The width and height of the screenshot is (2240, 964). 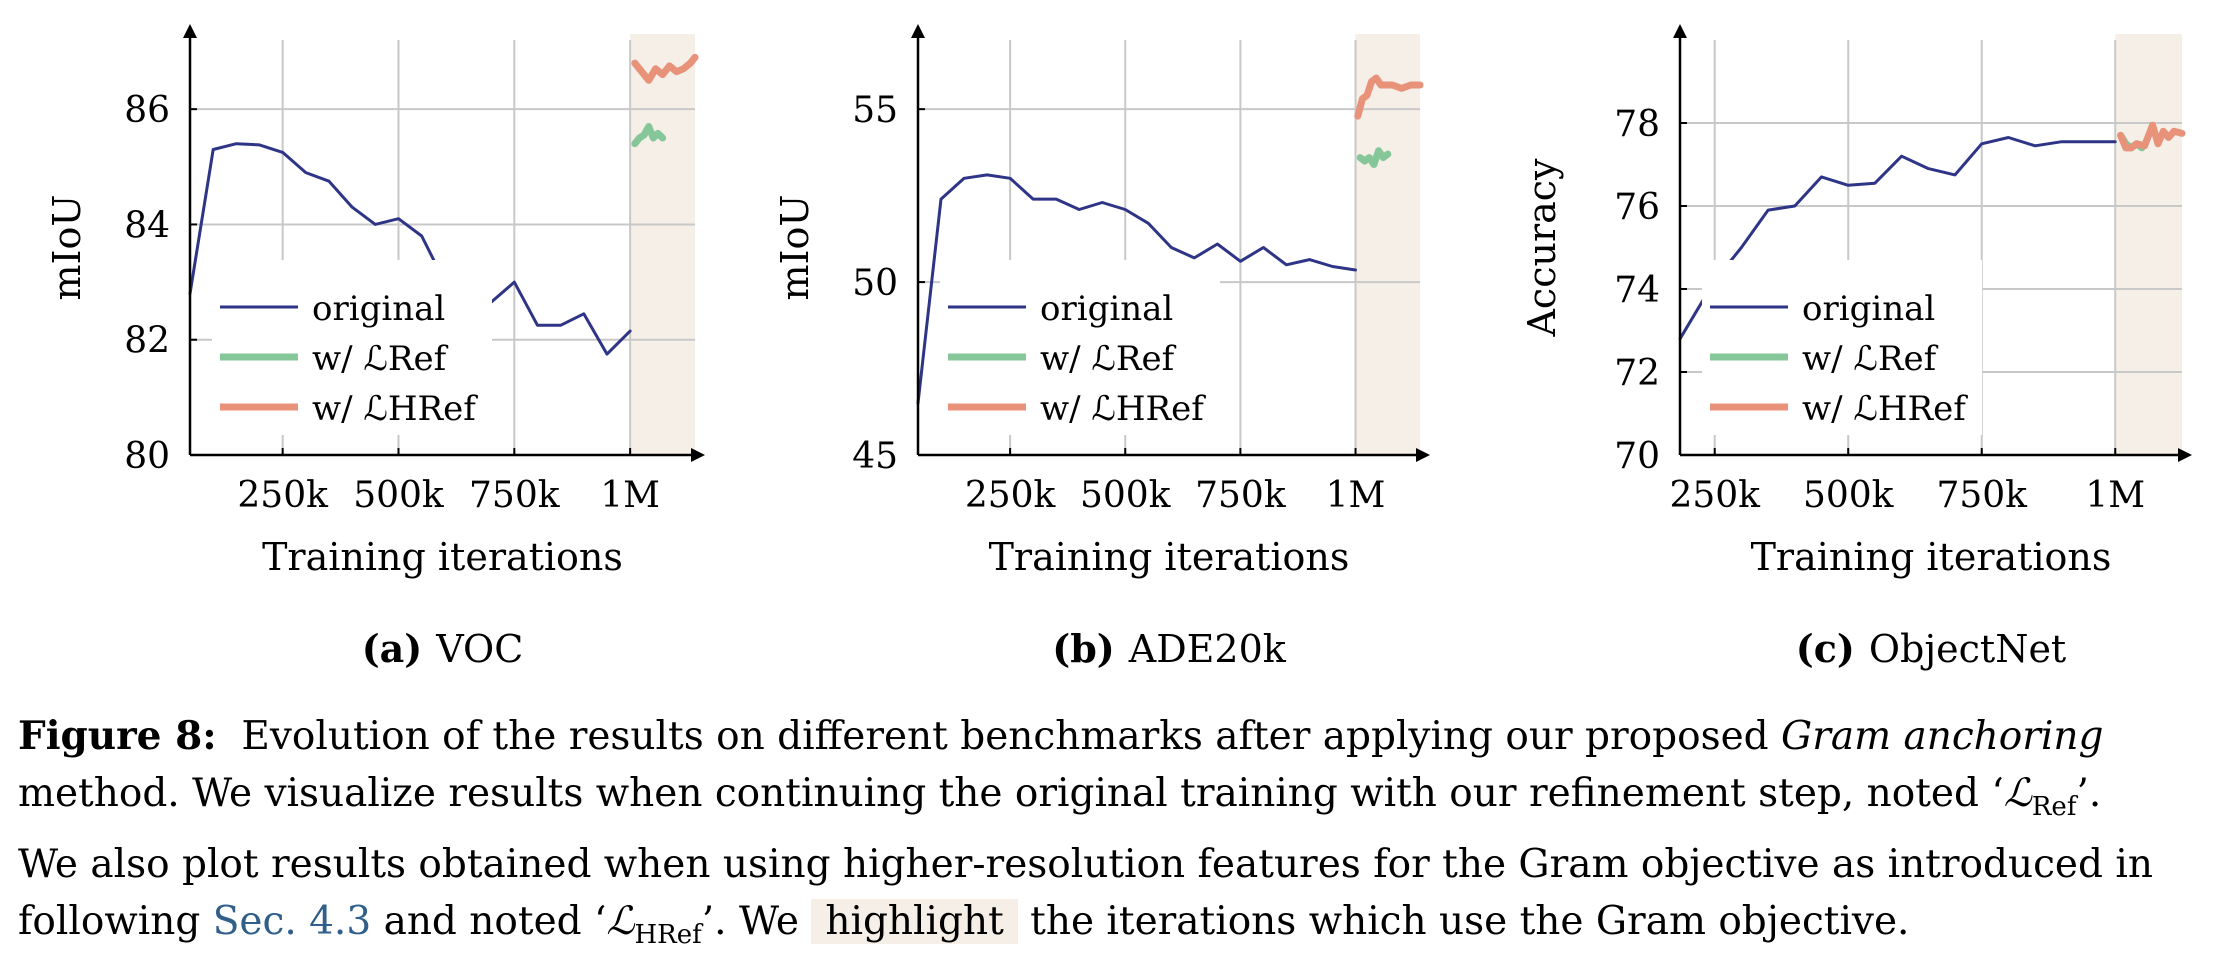 I want to click on caption-emphasis: Gram anchoring, so click(x=1942, y=736).